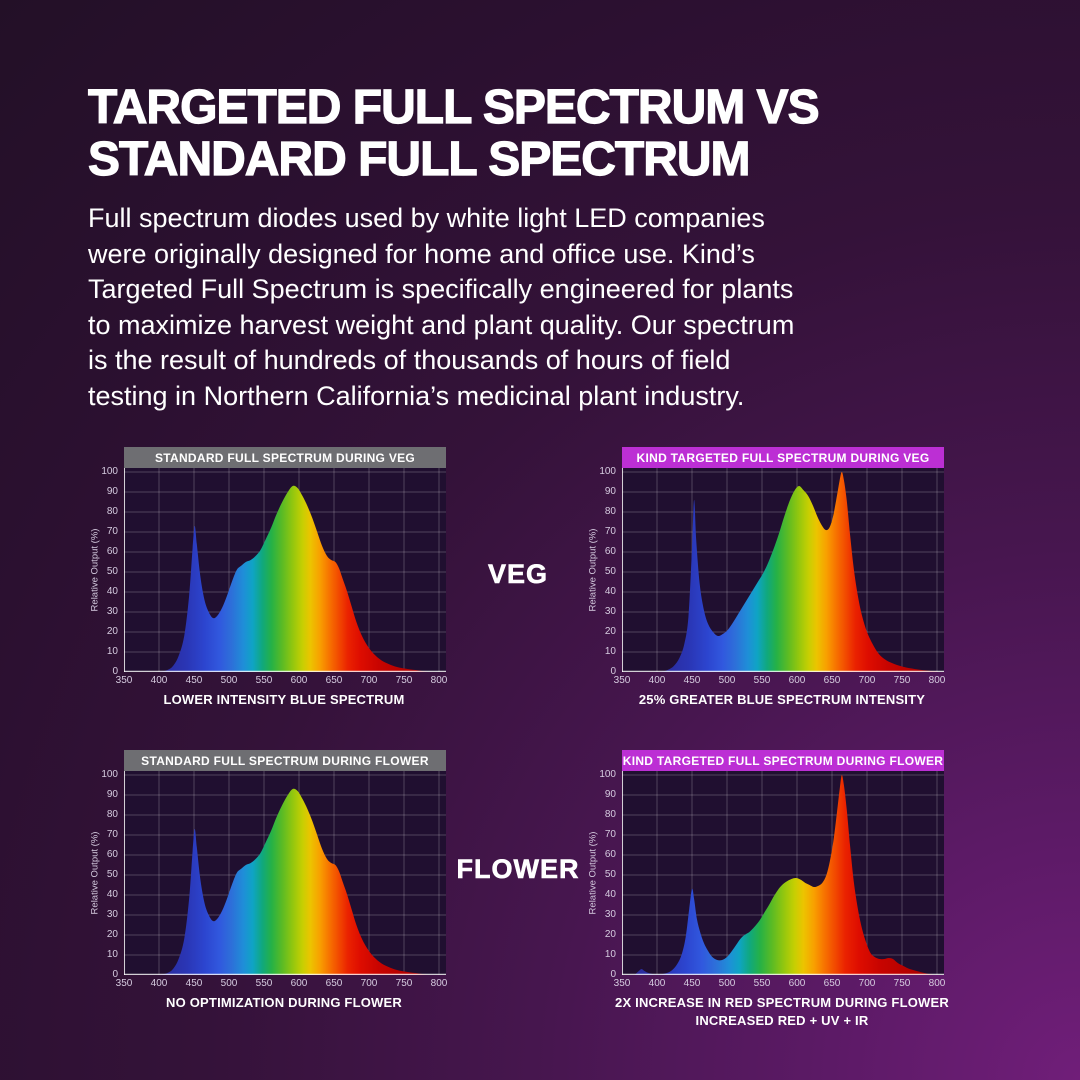 Image resolution: width=1080 pixels, height=1080 pixels. I want to click on chart-title-banner: STANDARD FULL SPECTRUM DURING VEG, so click(285, 457).